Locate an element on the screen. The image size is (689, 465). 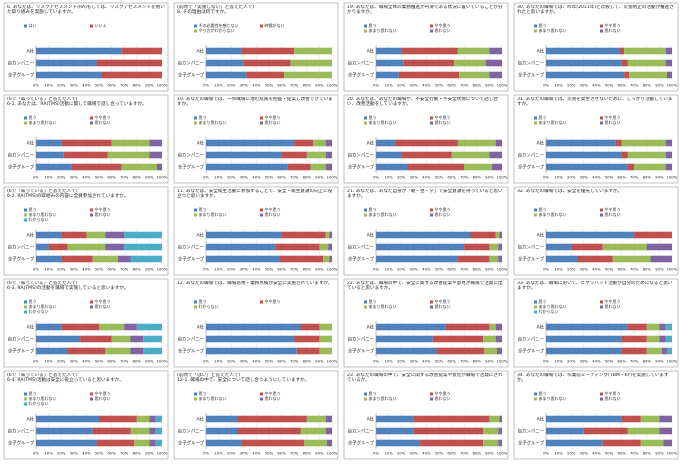
legend-label: 時間がない is located at coordinates (275, 25).